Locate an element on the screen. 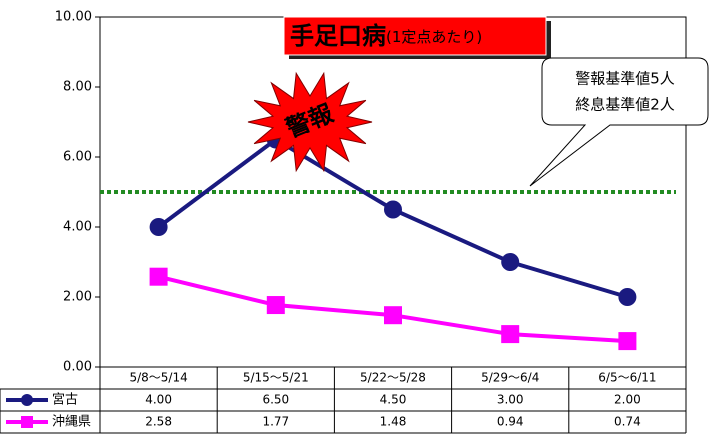 The height and width of the screenshot is (446, 712). chart-title: 手足口病(1定点あたり) is located at coordinates (386, 36).